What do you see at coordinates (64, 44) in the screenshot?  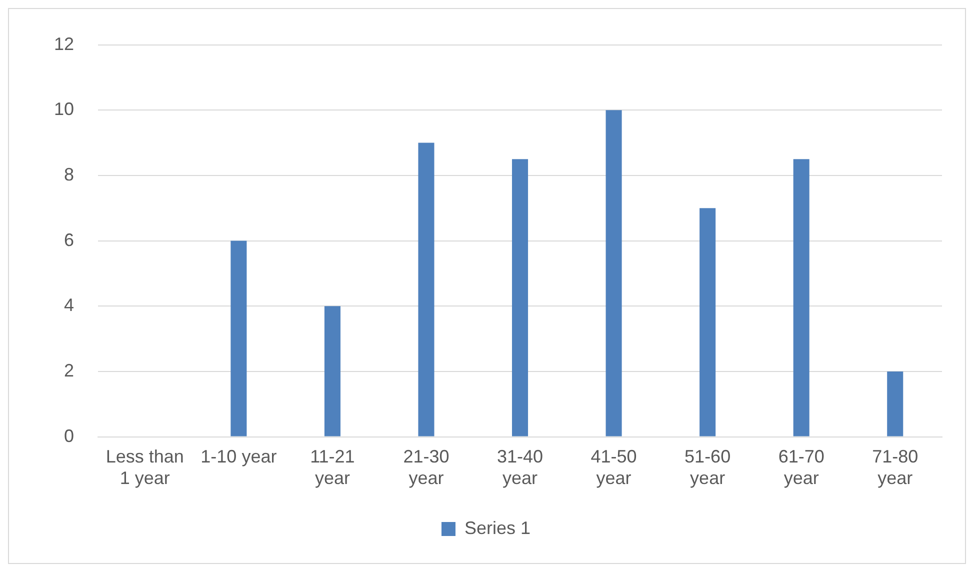 I see `y-tick-label: 12` at bounding box center [64, 44].